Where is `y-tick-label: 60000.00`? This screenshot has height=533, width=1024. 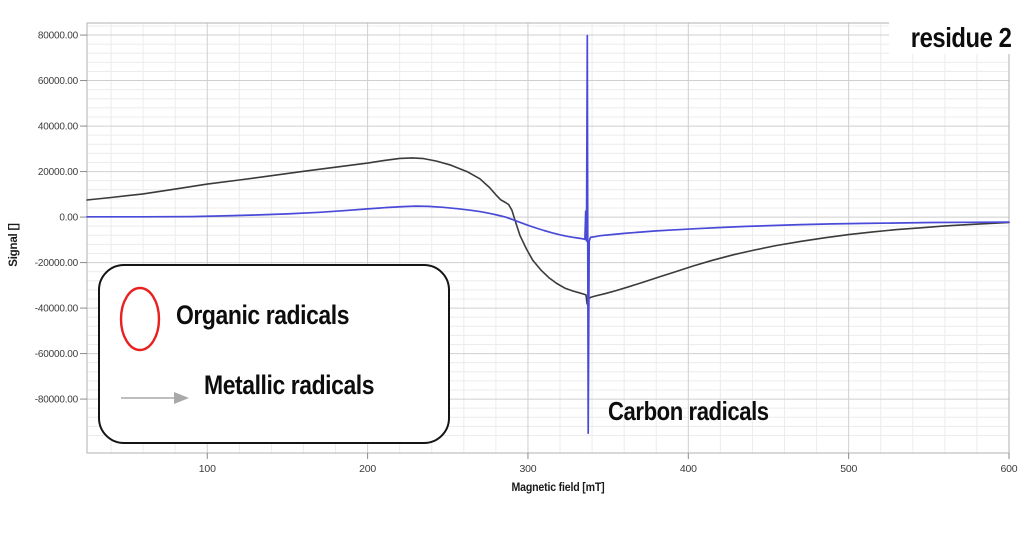
y-tick-label: 60000.00 is located at coordinates (58, 81).